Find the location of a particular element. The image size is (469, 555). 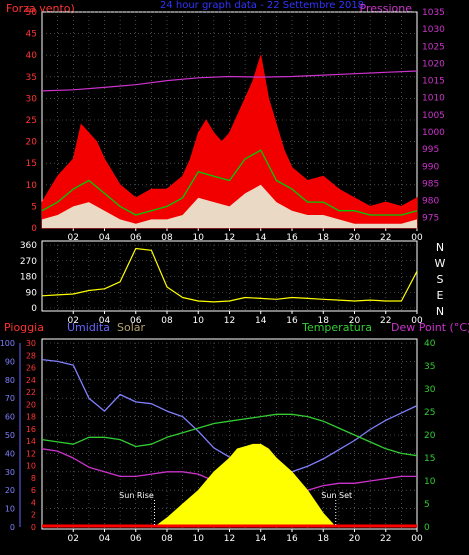

rain-ytick-label: 10 is located at coordinates (31, 466).